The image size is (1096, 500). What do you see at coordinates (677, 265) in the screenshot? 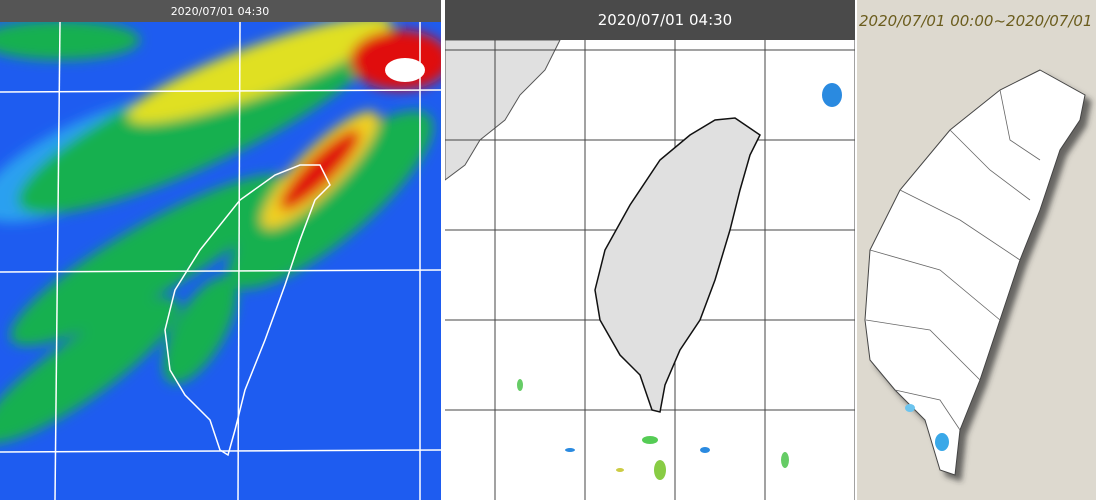
I see `taiwan` at bounding box center [677, 265].